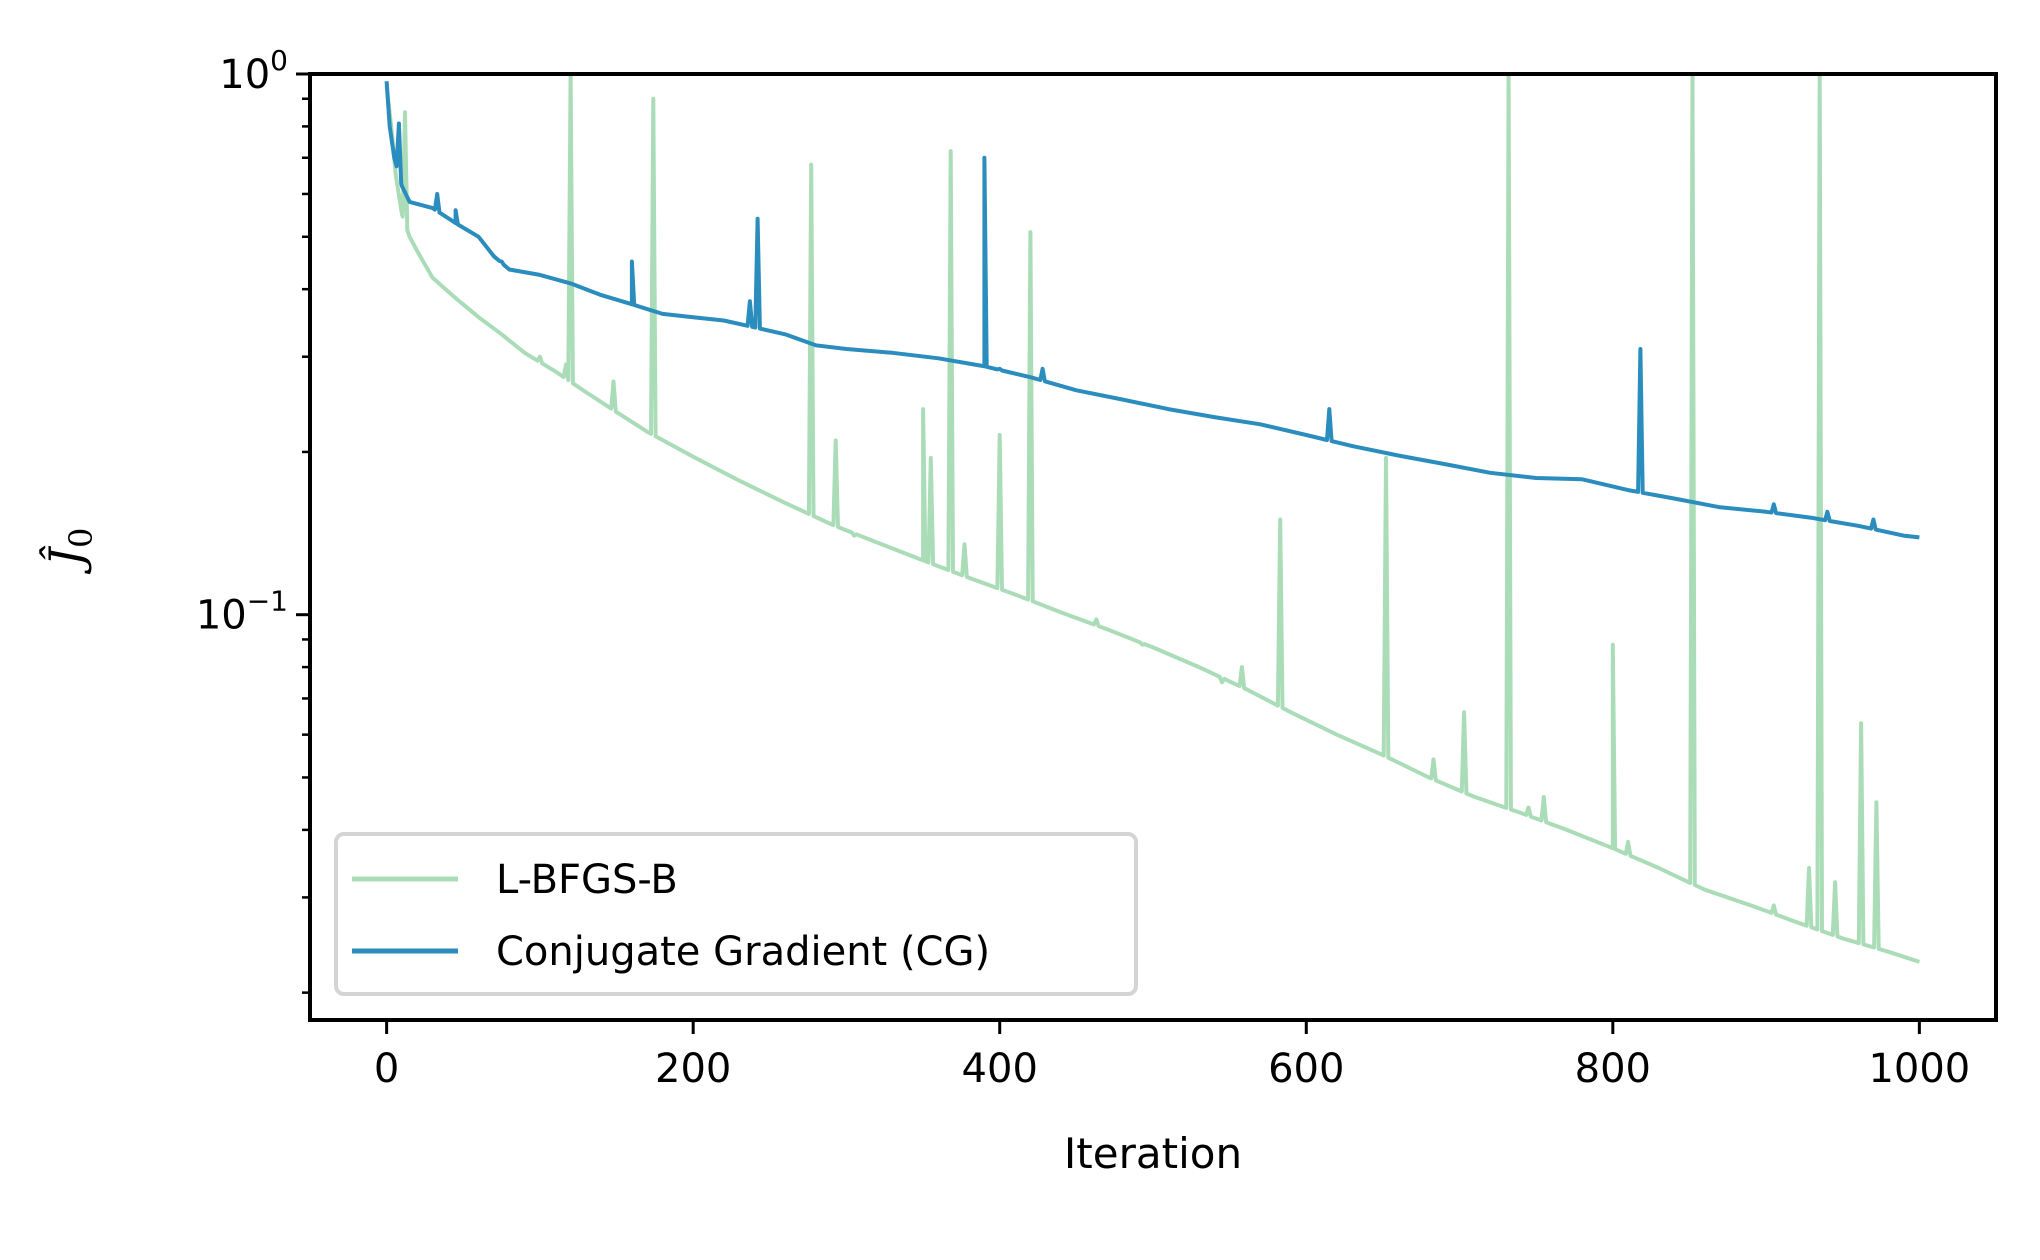 The image size is (2040, 1260). I want to click on x-tick-label: 200, so click(693, 1069).